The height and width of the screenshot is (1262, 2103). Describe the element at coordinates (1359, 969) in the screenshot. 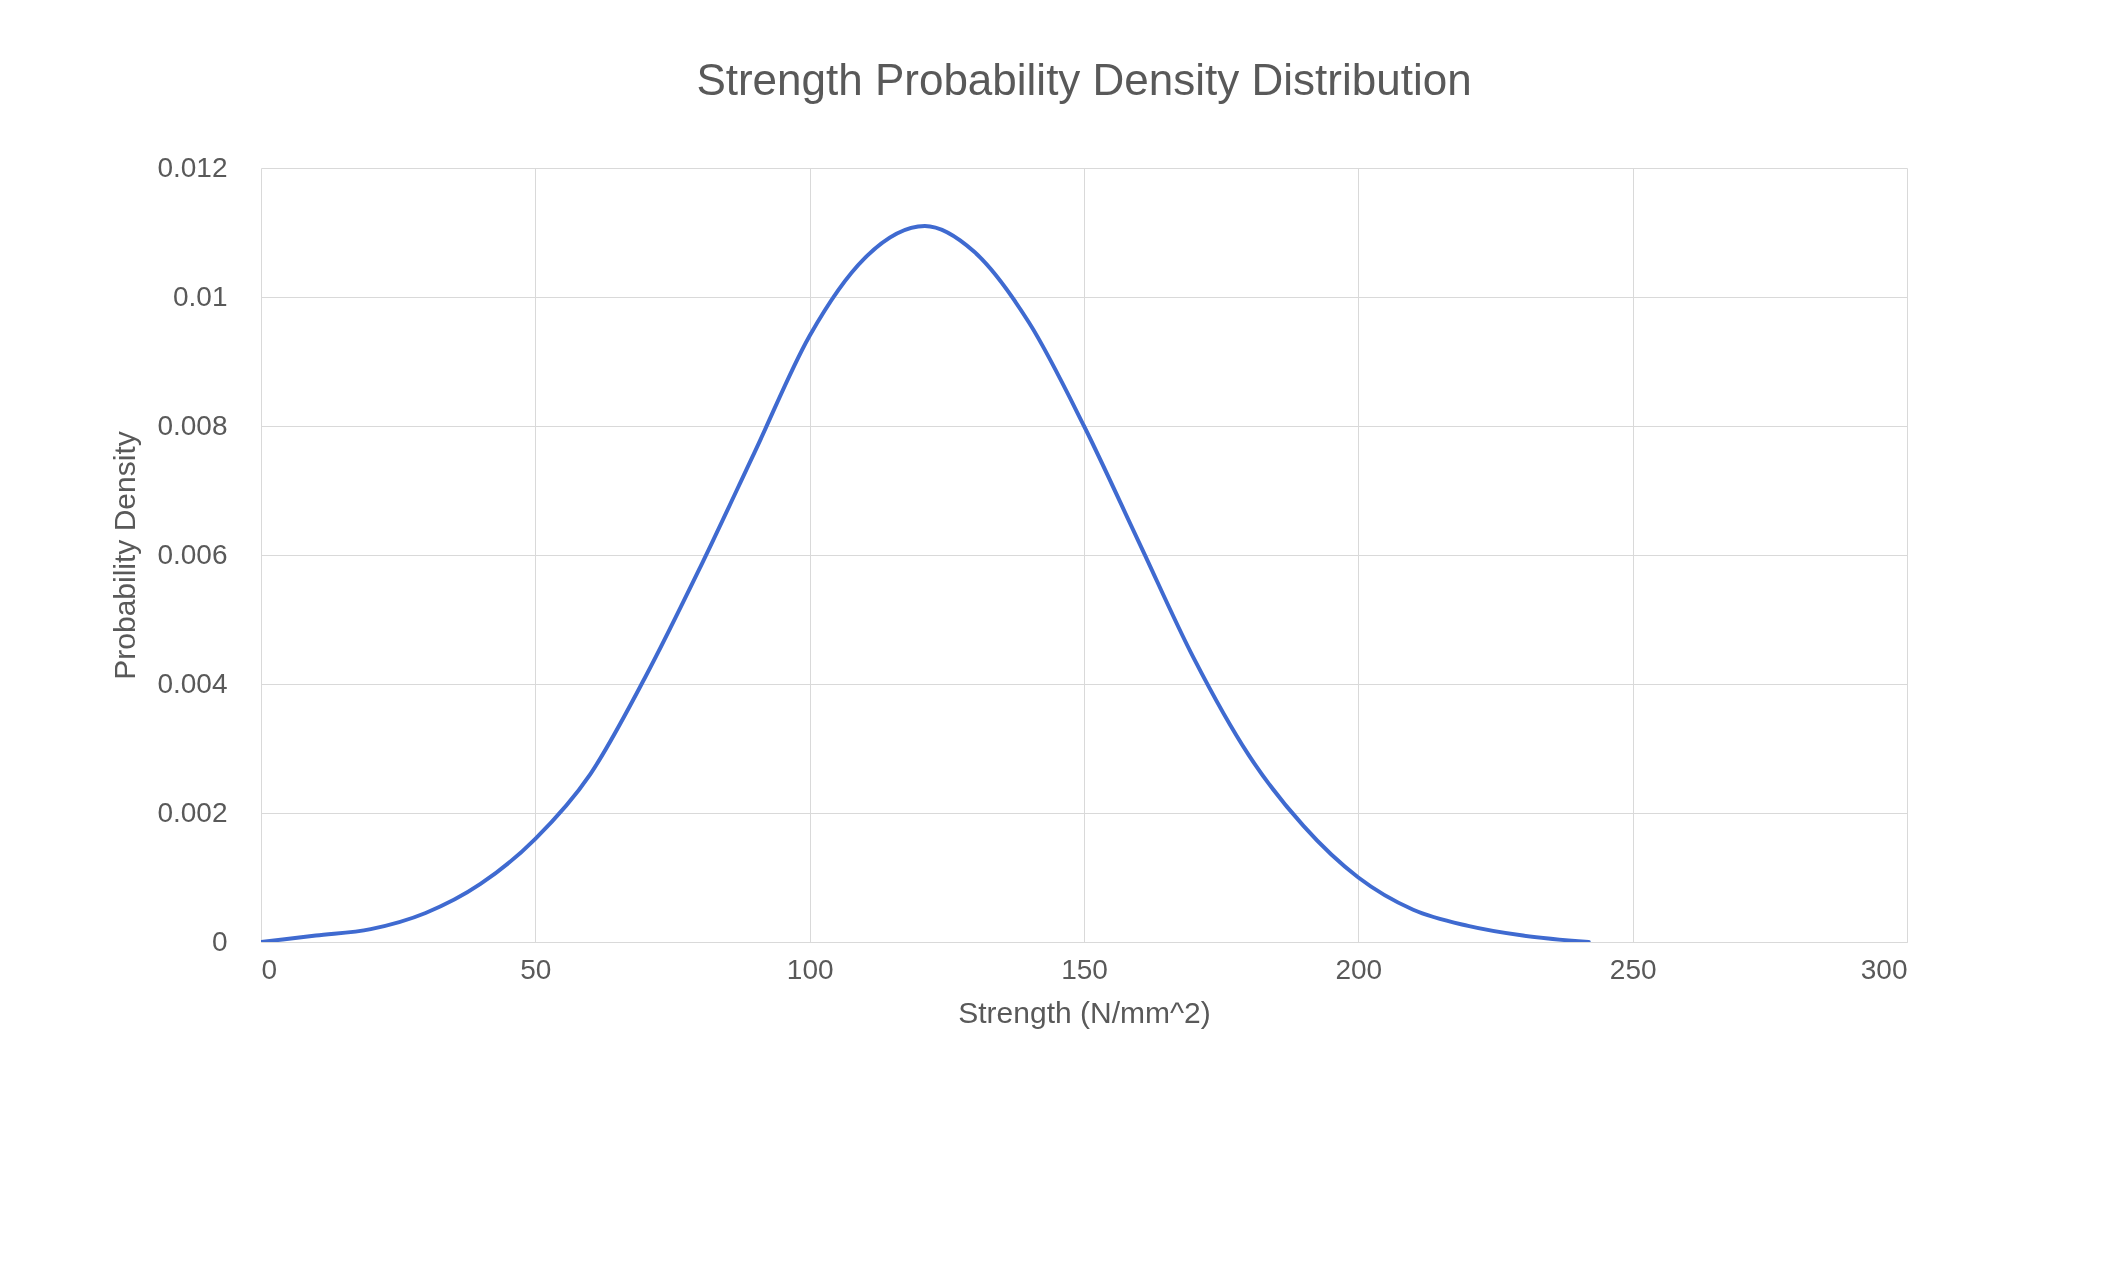

I see `x-tick-label: 200` at that location.